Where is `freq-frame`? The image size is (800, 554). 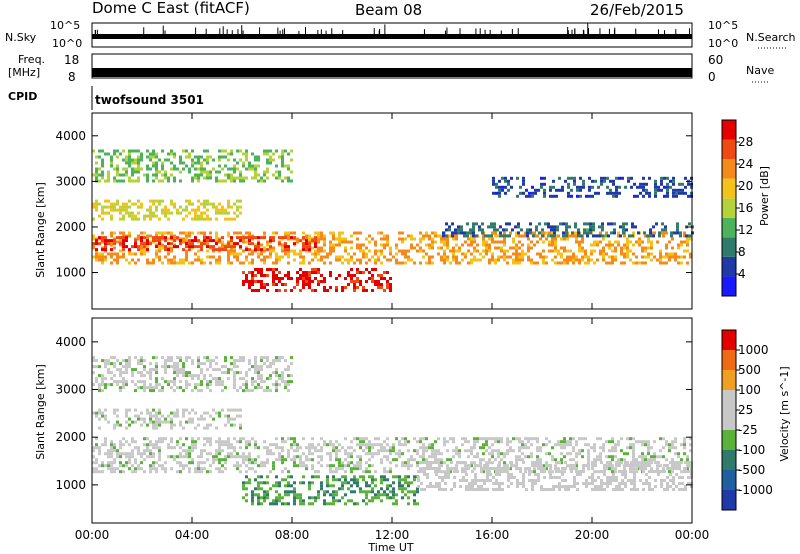
freq-frame is located at coordinates (392, 66).